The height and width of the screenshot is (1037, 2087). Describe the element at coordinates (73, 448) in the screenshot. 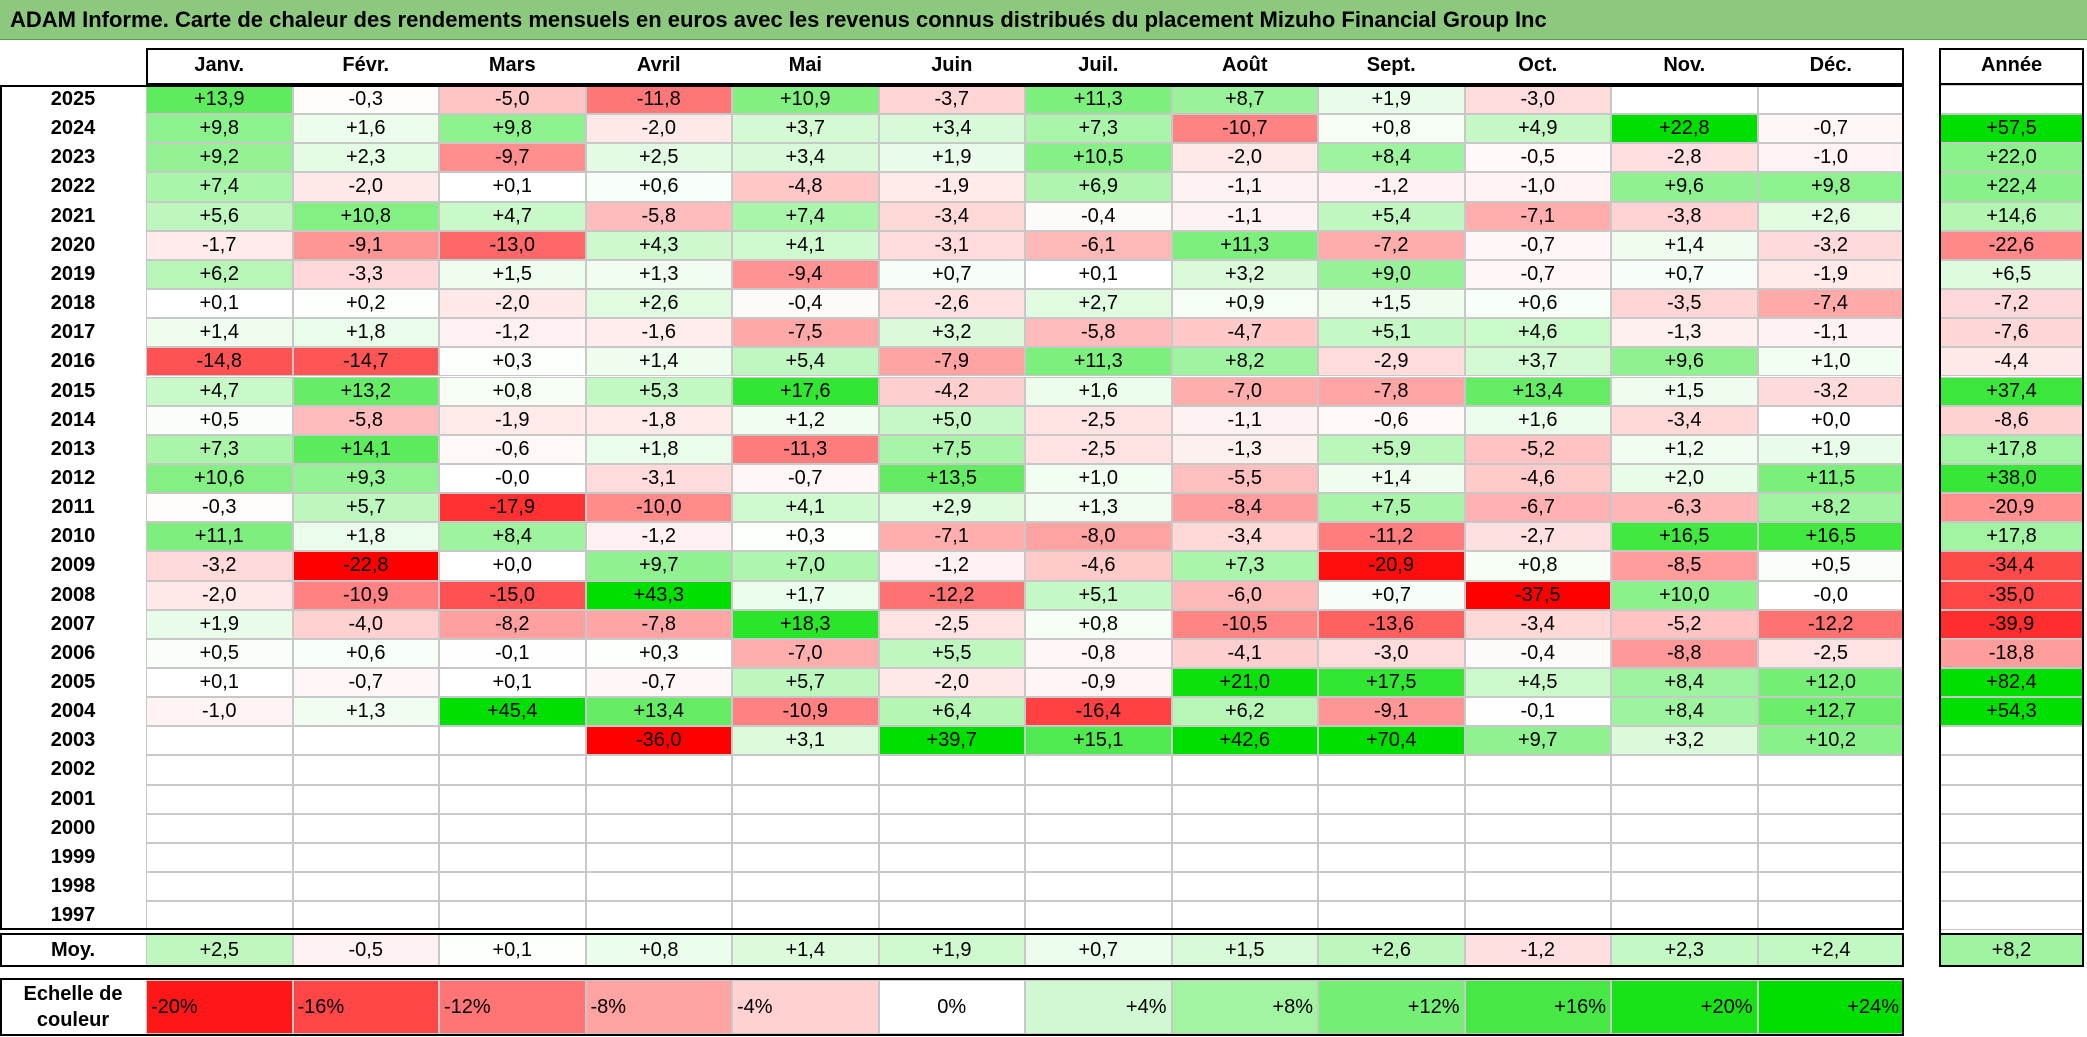

I see `year-label: 2013` at that location.